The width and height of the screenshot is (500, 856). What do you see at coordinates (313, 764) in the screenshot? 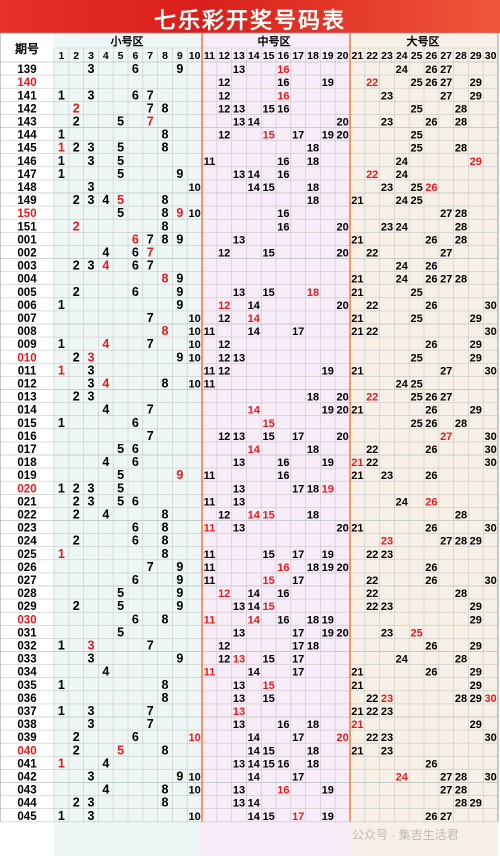
I see `drawn-number: 18` at bounding box center [313, 764].